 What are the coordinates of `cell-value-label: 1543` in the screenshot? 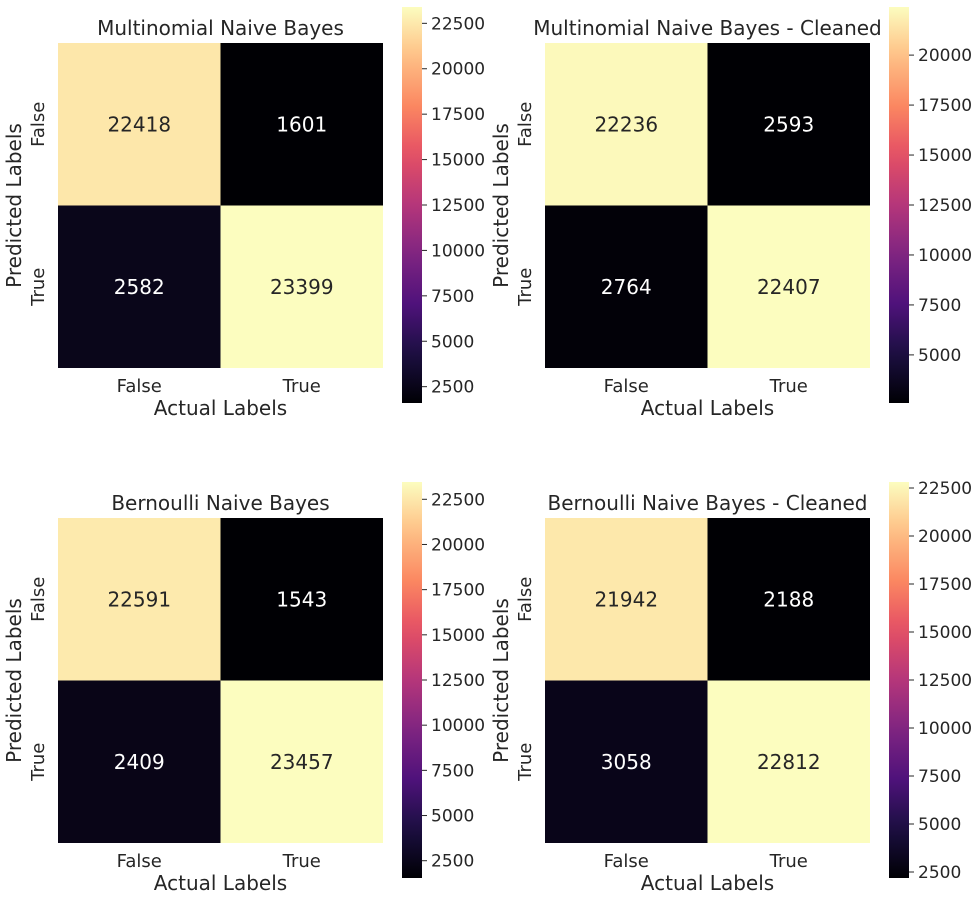 It's located at (301, 599).